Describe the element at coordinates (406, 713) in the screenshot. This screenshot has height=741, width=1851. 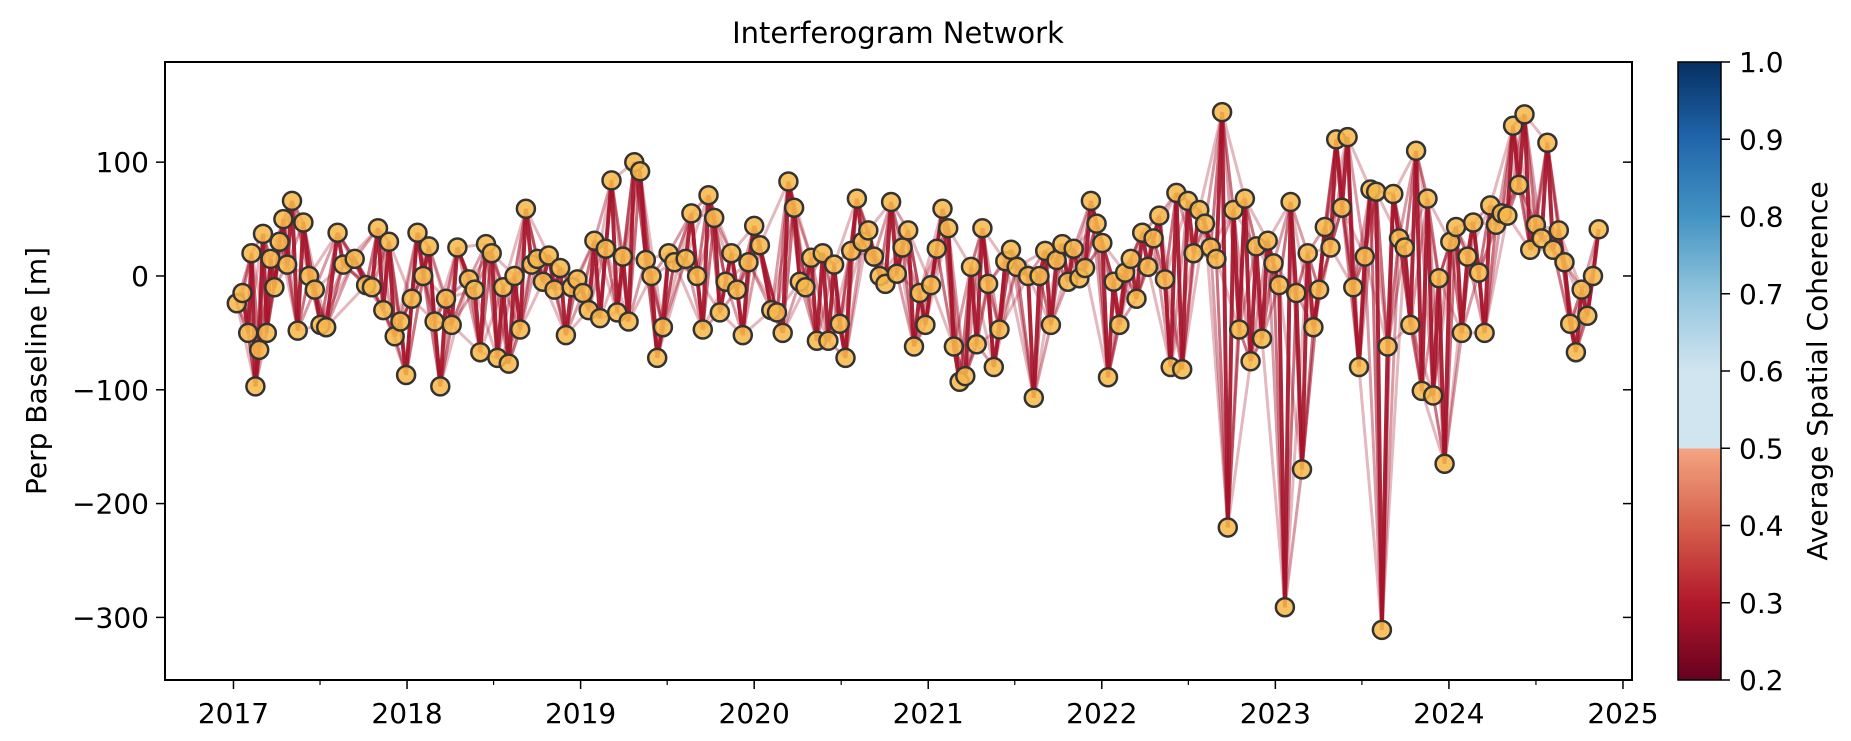
I see `x-tick-label: 2018` at that location.